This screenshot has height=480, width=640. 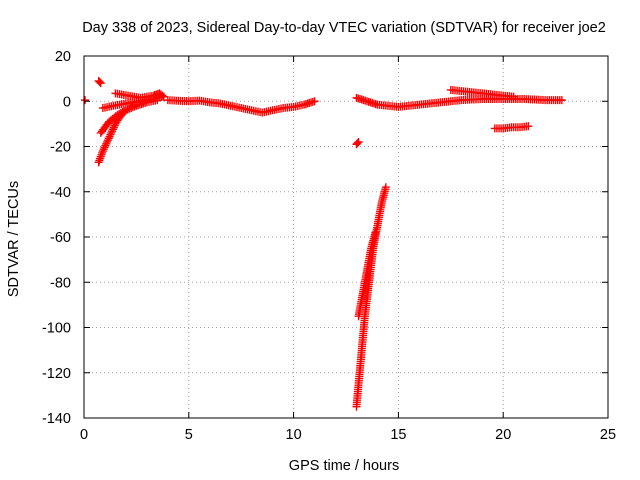 What do you see at coordinates (14, 239) in the screenshot?
I see `y-axis-label: SDTVAR / TECUs` at bounding box center [14, 239].